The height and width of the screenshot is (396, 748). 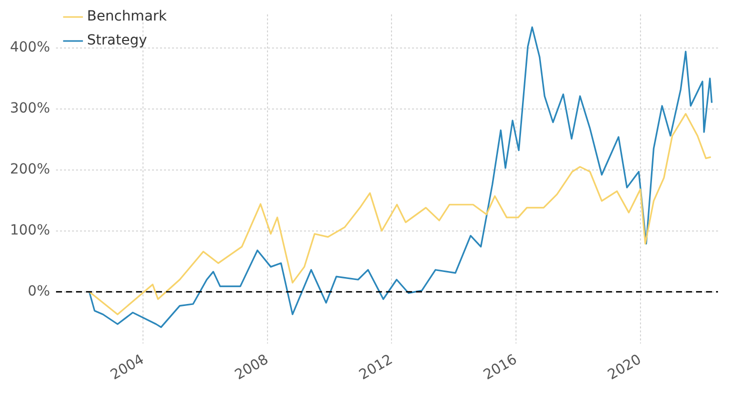 What do you see at coordinates (30, 230) in the screenshot?
I see `y-tick-label: 100%` at bounding box center [30, 230].